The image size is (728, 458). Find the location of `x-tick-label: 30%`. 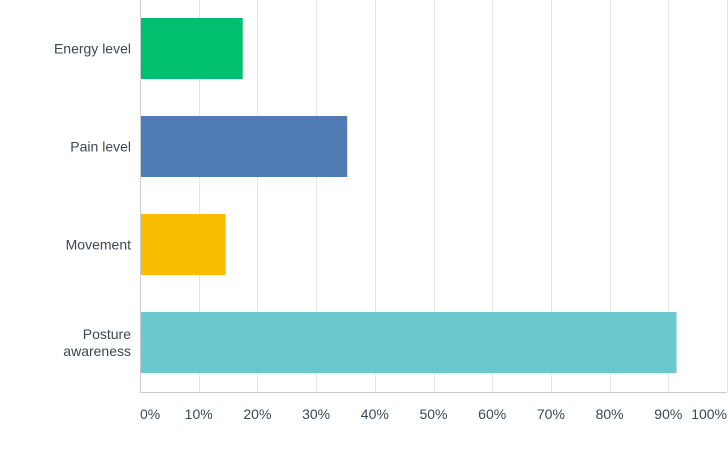

x-tick-label: 30% is located at coordinates (316, 414).